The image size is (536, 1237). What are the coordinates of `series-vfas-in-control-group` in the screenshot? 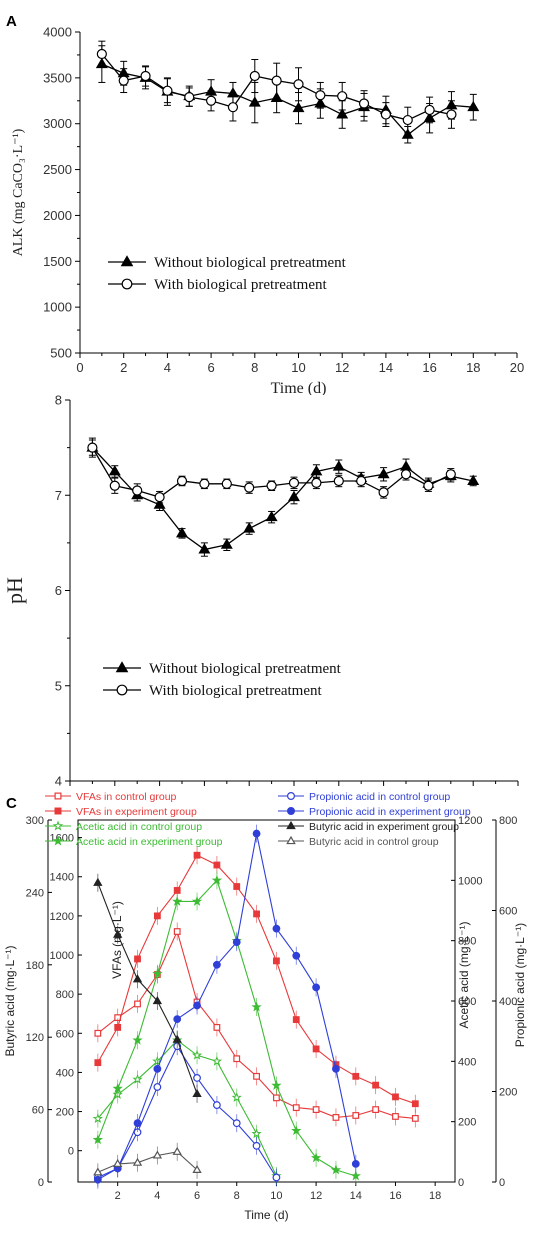 It's located at (256, 1025).